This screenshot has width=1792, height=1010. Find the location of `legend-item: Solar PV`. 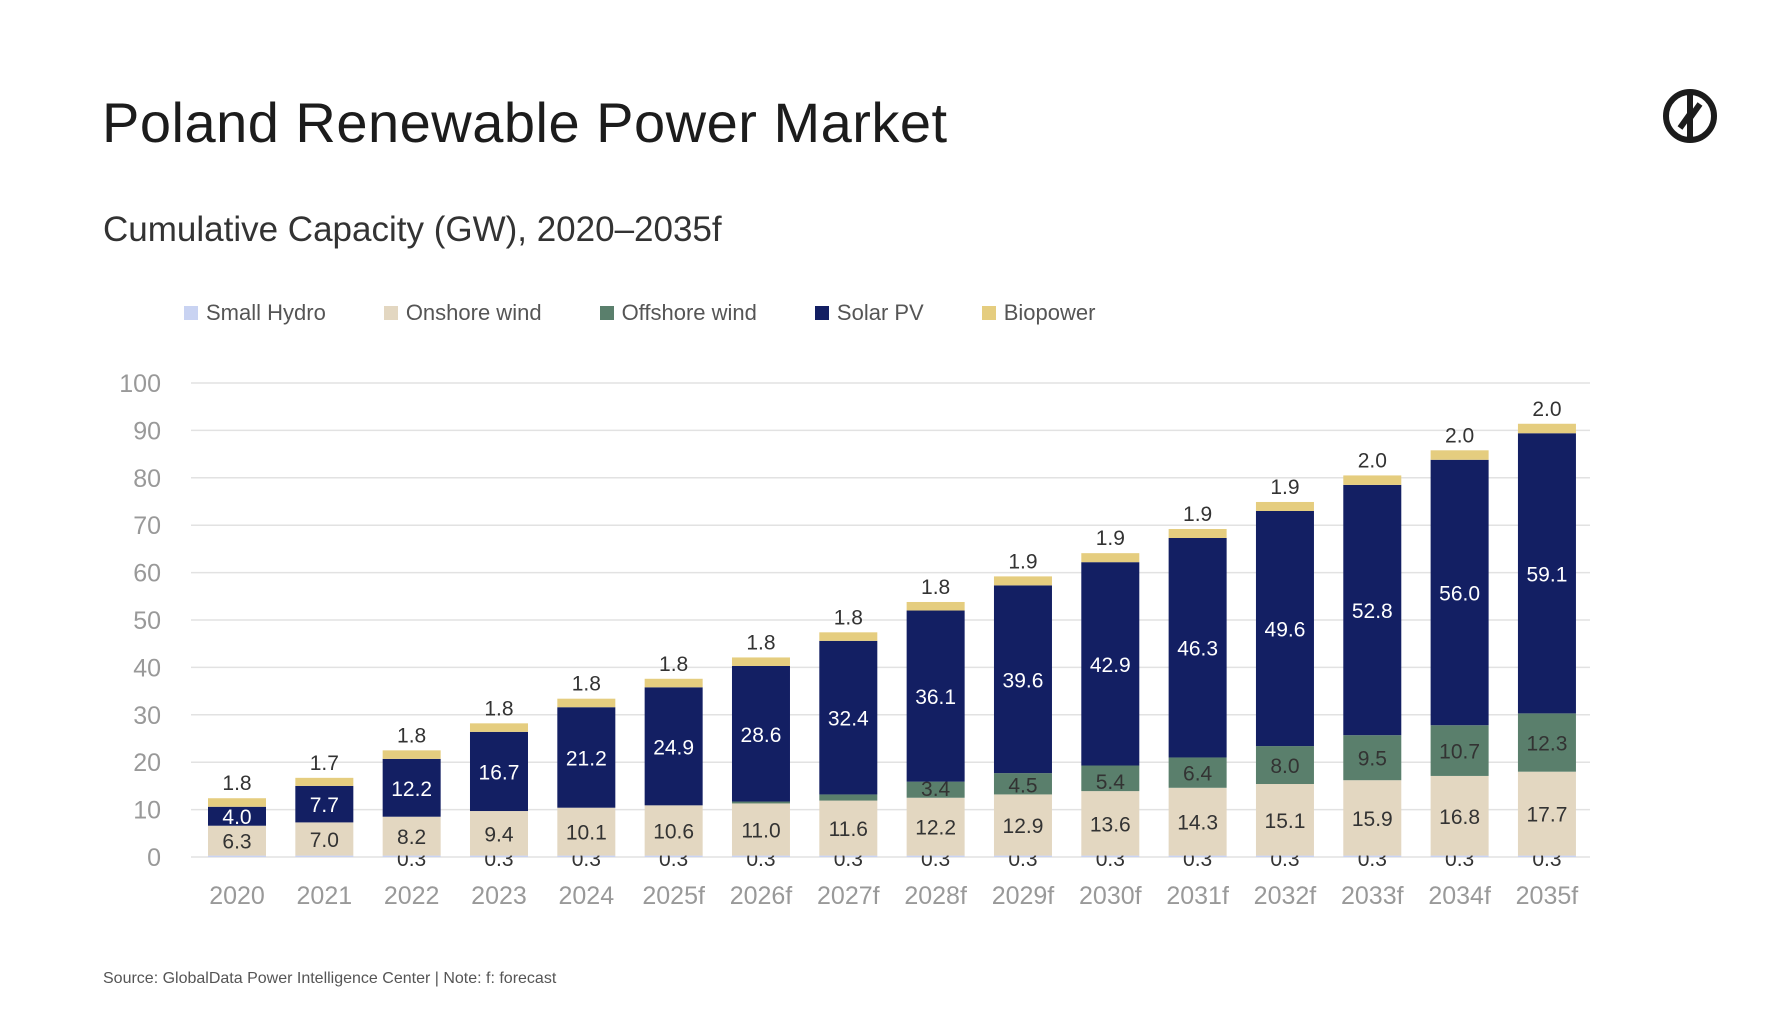

legend-item: Solar PV is located at coordinates (869, 313).